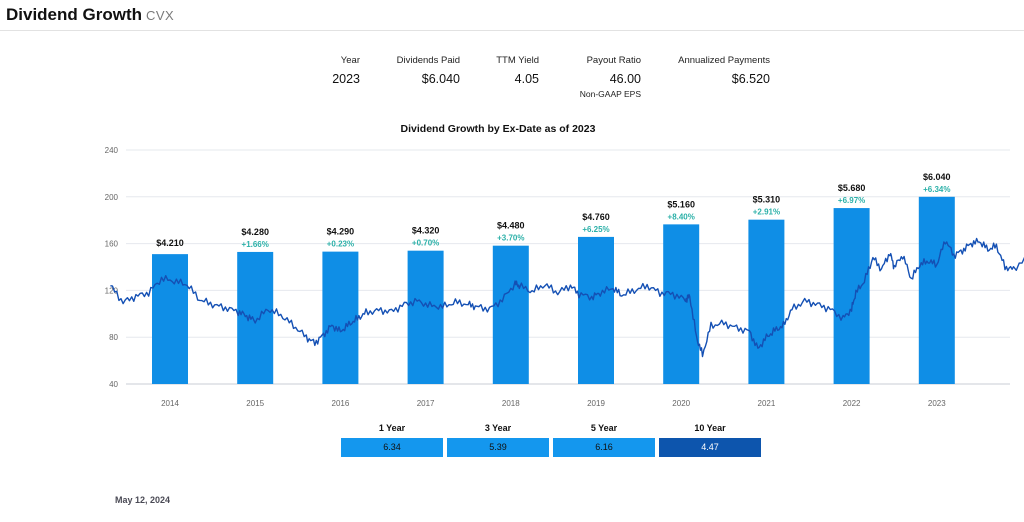 This screenshot has width=1024, height=522. Describe the element at coordinates (160, 15) in the screenshot. I see `ticker-symbol: CVX` at that location.